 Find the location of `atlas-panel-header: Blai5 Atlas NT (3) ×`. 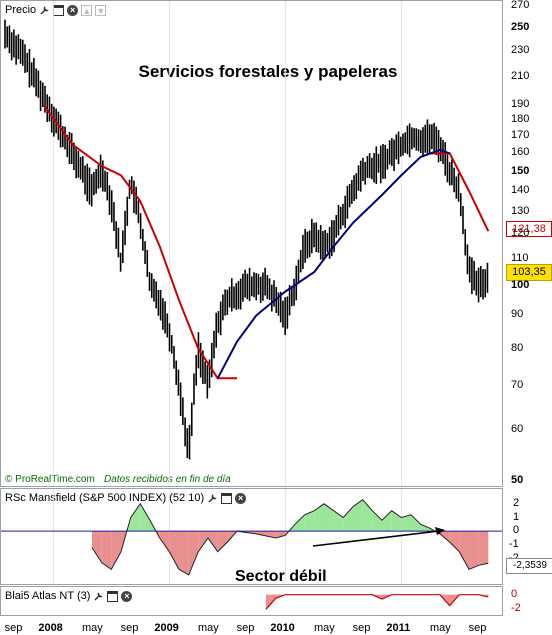

atlas-panel-header: Blai5 Atlas NT (3) × is located at coordinates (69, 596).